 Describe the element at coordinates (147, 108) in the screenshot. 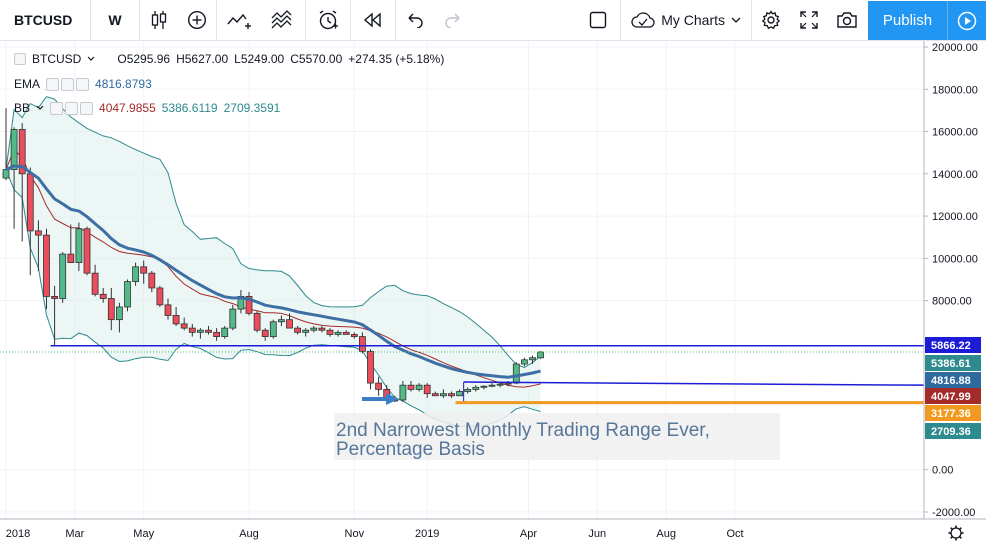

I see `bb-legend: BB 4047.9855 5386.6119 2709.3591` at that location.